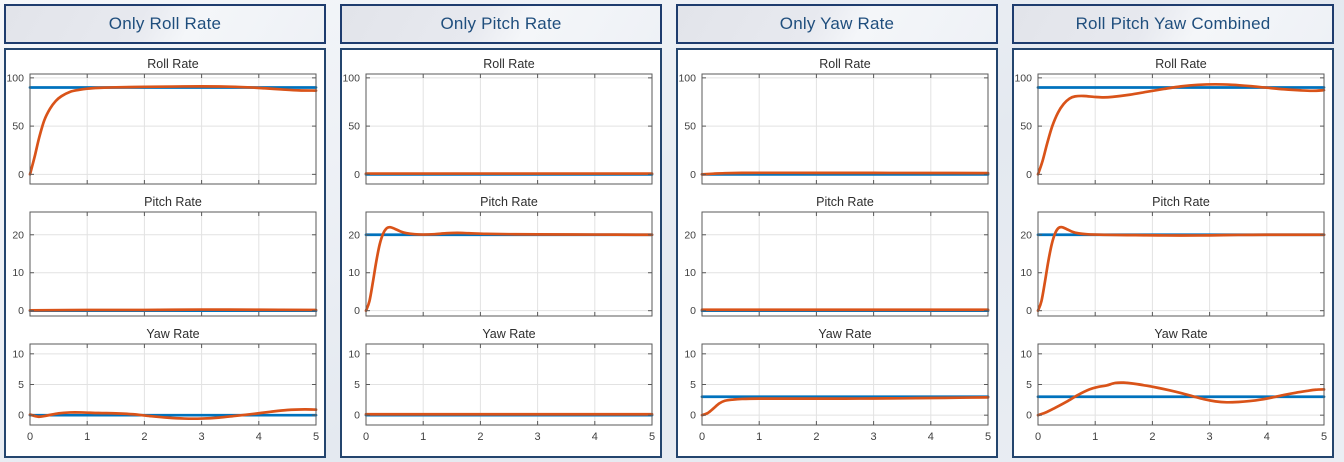  I want to click on panel-header: Roll Pitch Yaw Combined, so click(1173, 24).